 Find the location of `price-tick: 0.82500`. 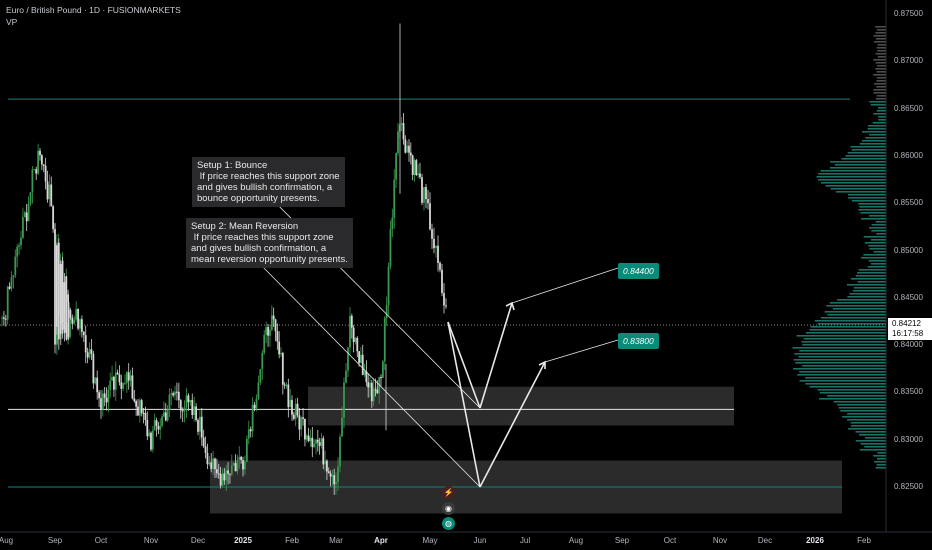

price-tick: 0.82500 is located at coordinates (908, 486).